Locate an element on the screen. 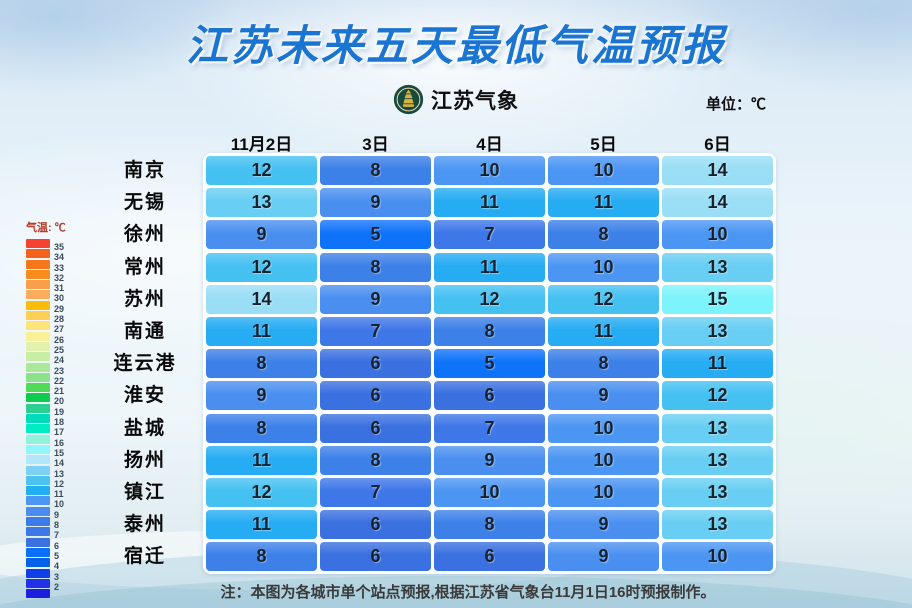 The image size is (912, 608). colorbar-entry: 3 is located at coordinates (46, 574).